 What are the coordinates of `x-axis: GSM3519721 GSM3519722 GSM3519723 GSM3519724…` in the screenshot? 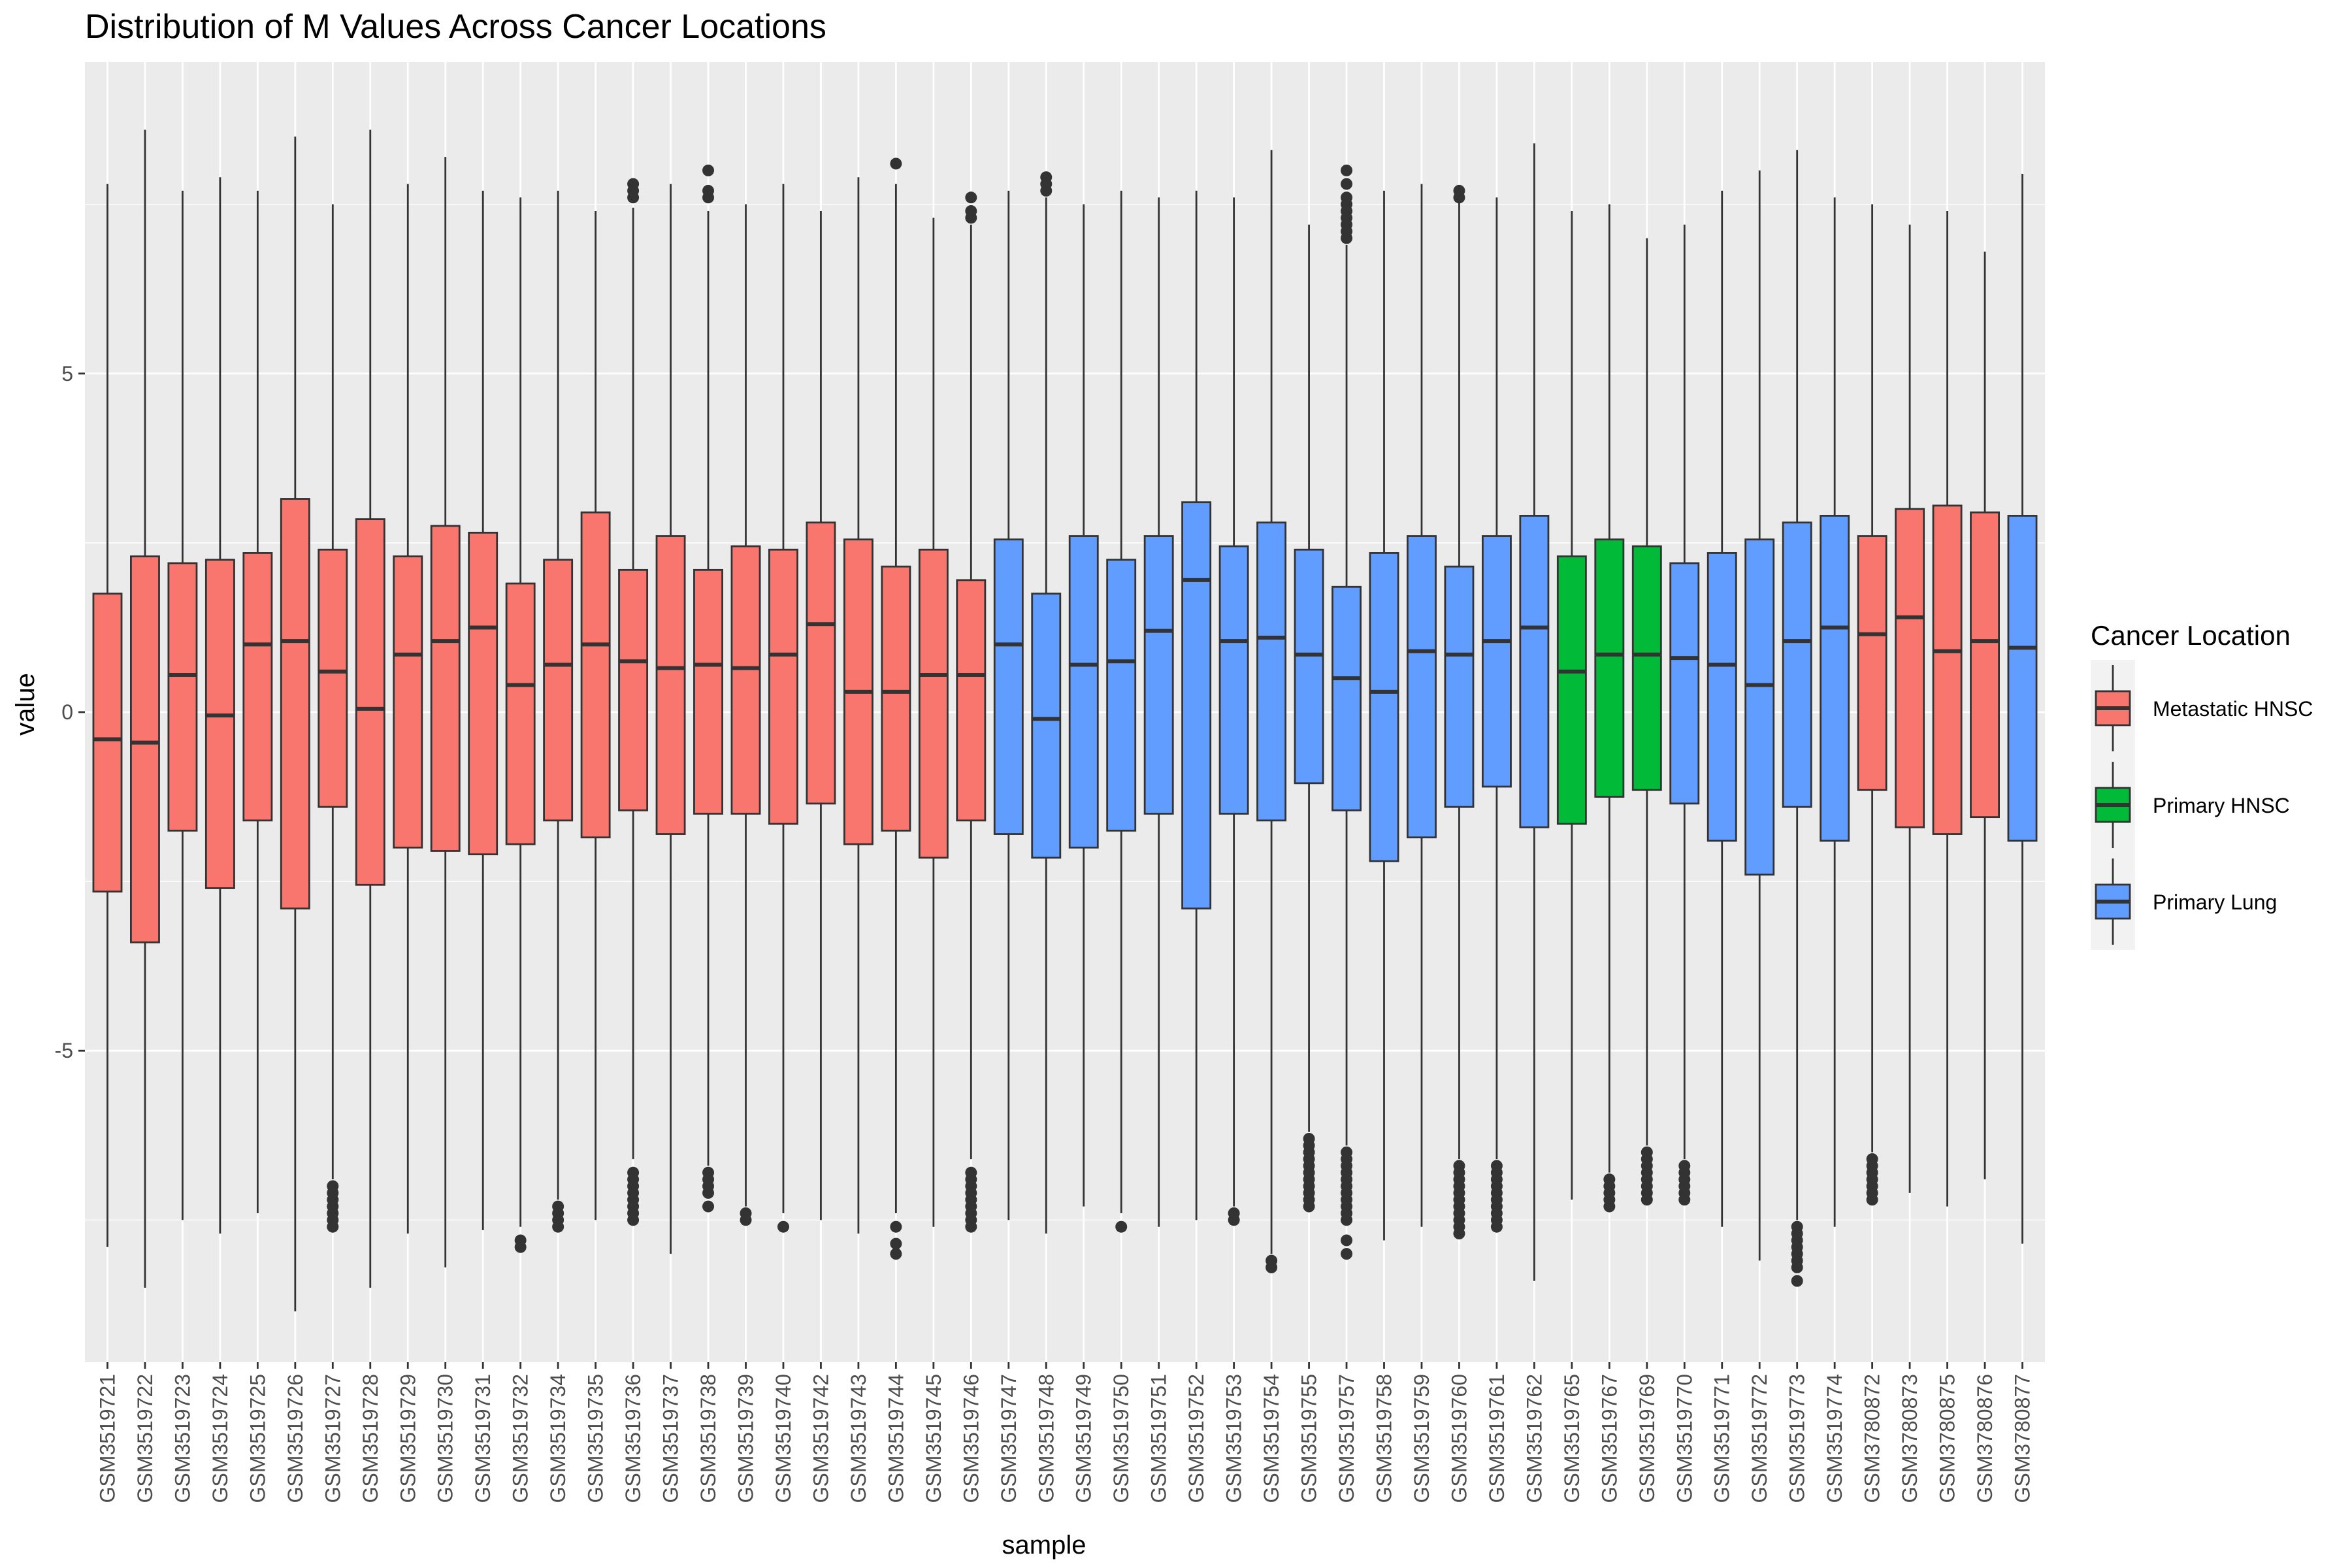 It's located at (1064, 1432).